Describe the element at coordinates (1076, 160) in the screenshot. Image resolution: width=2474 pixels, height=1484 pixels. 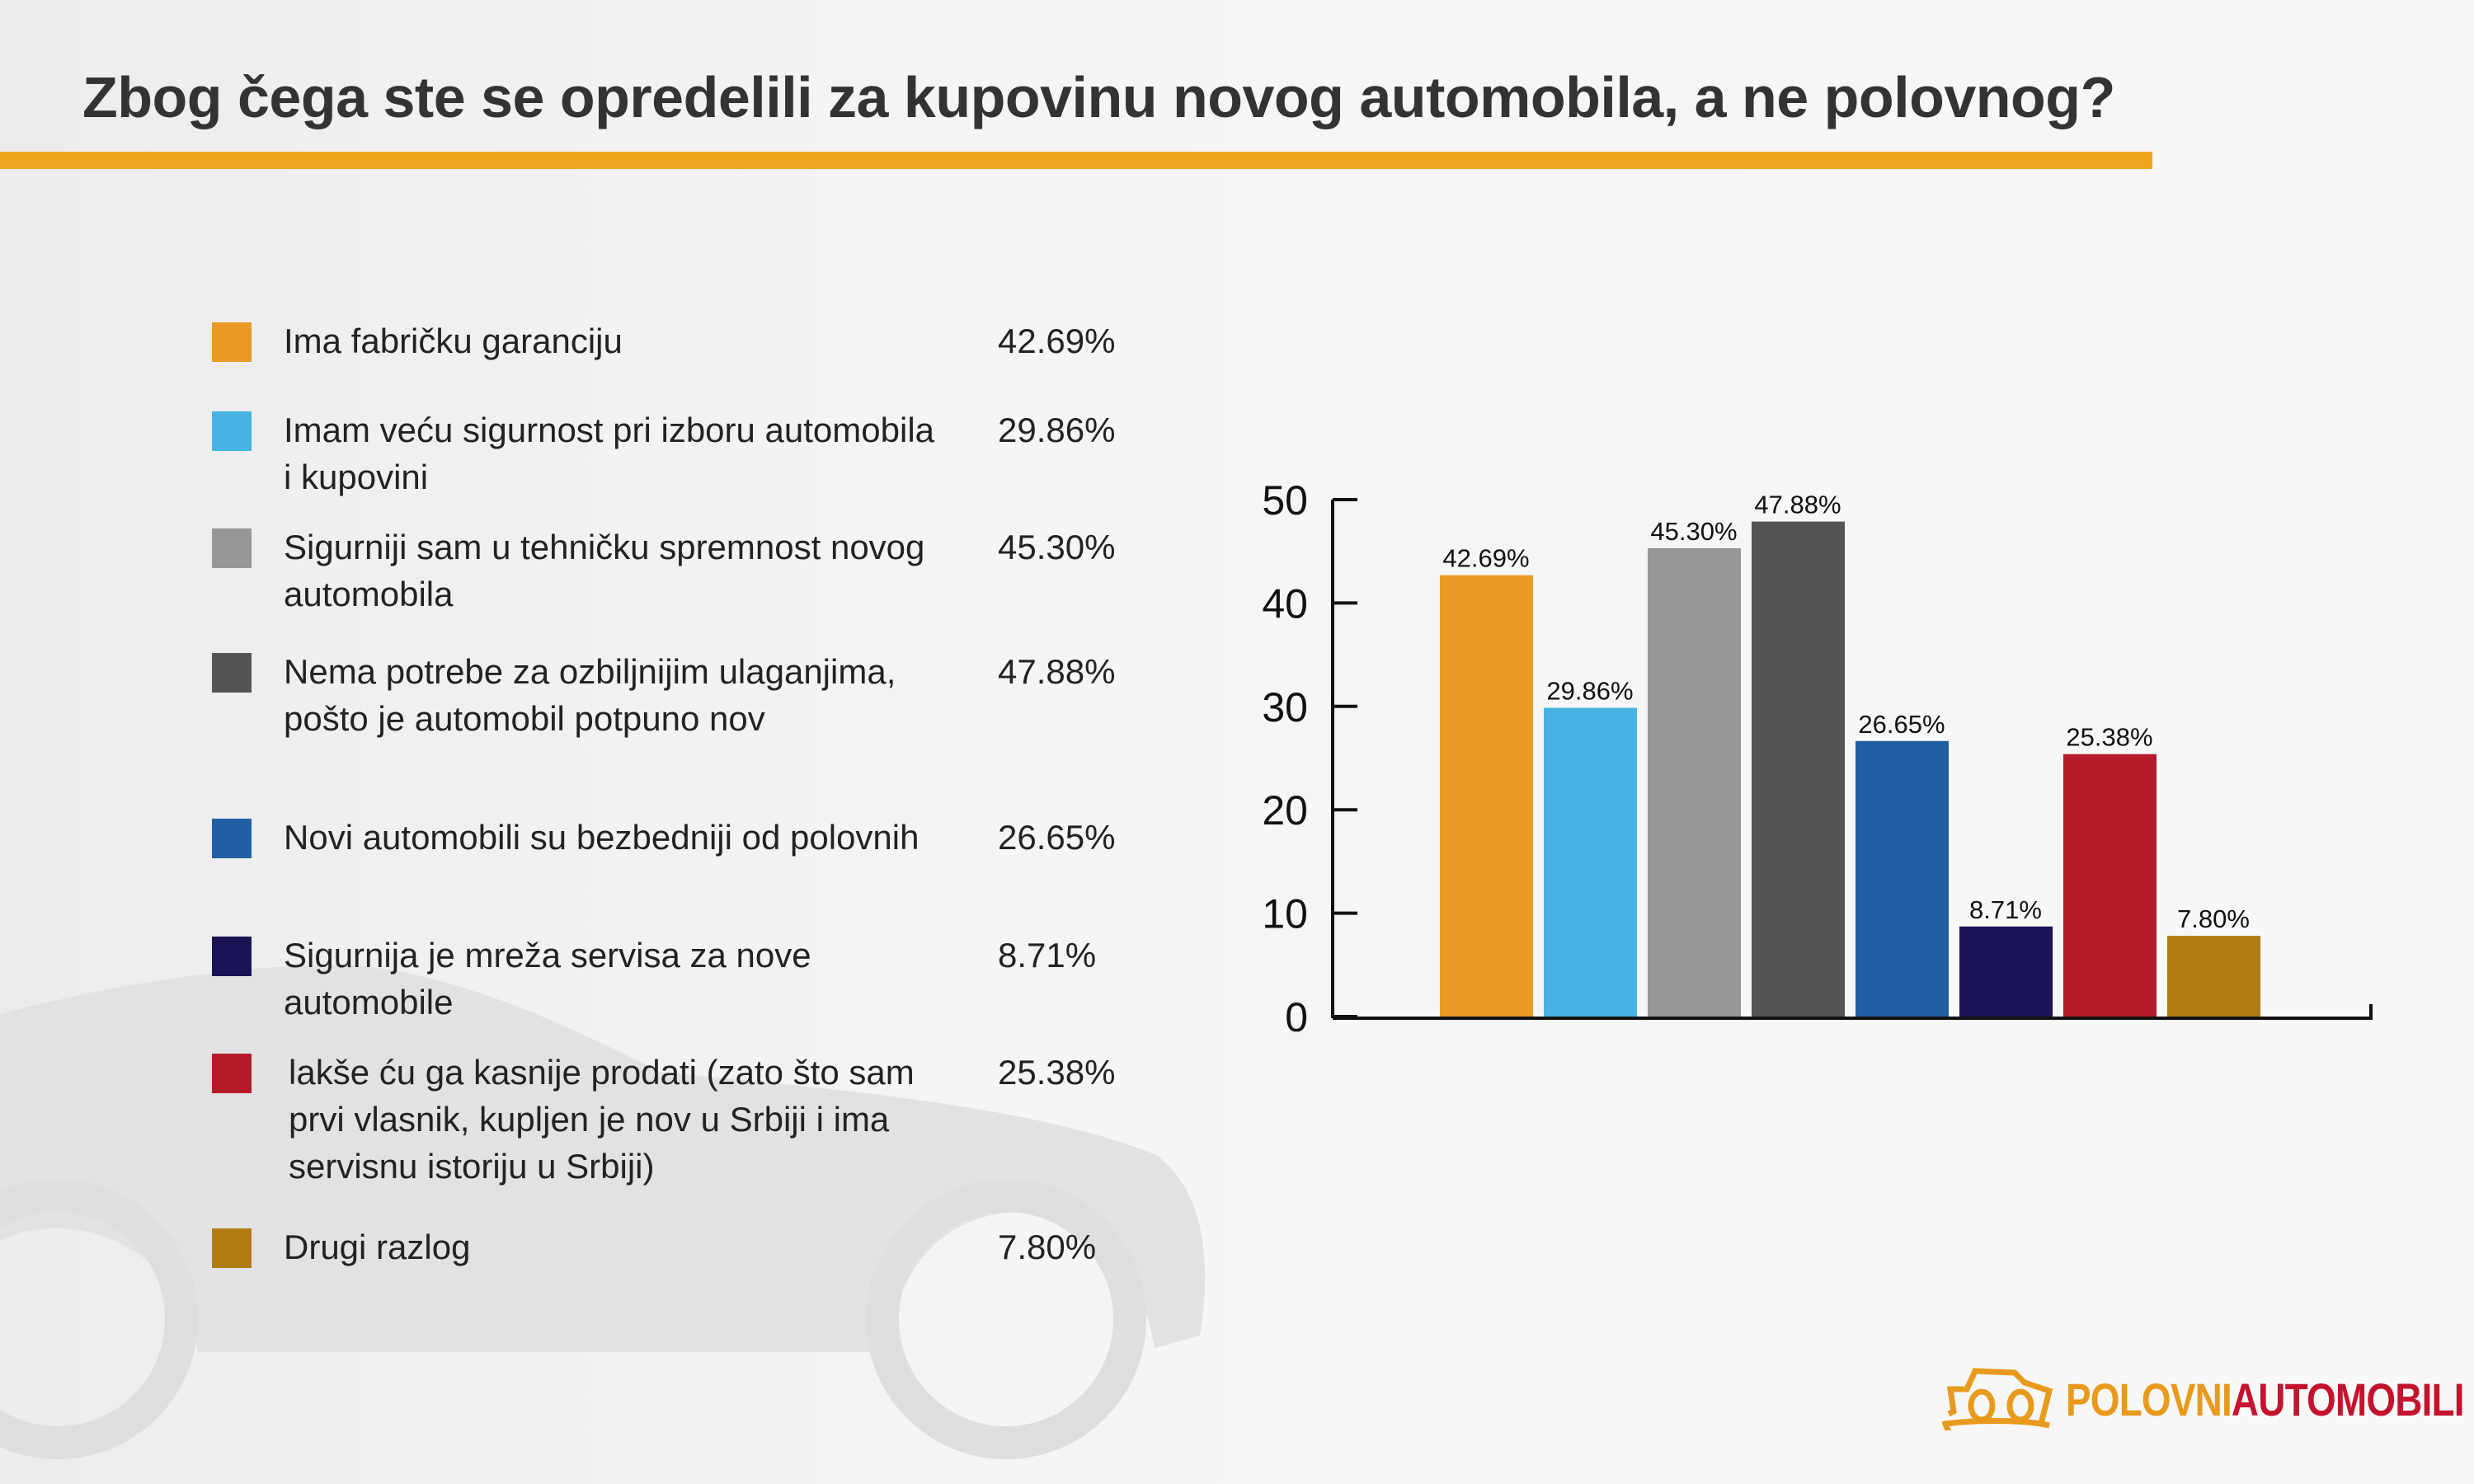
I see `title-underline` at that location.